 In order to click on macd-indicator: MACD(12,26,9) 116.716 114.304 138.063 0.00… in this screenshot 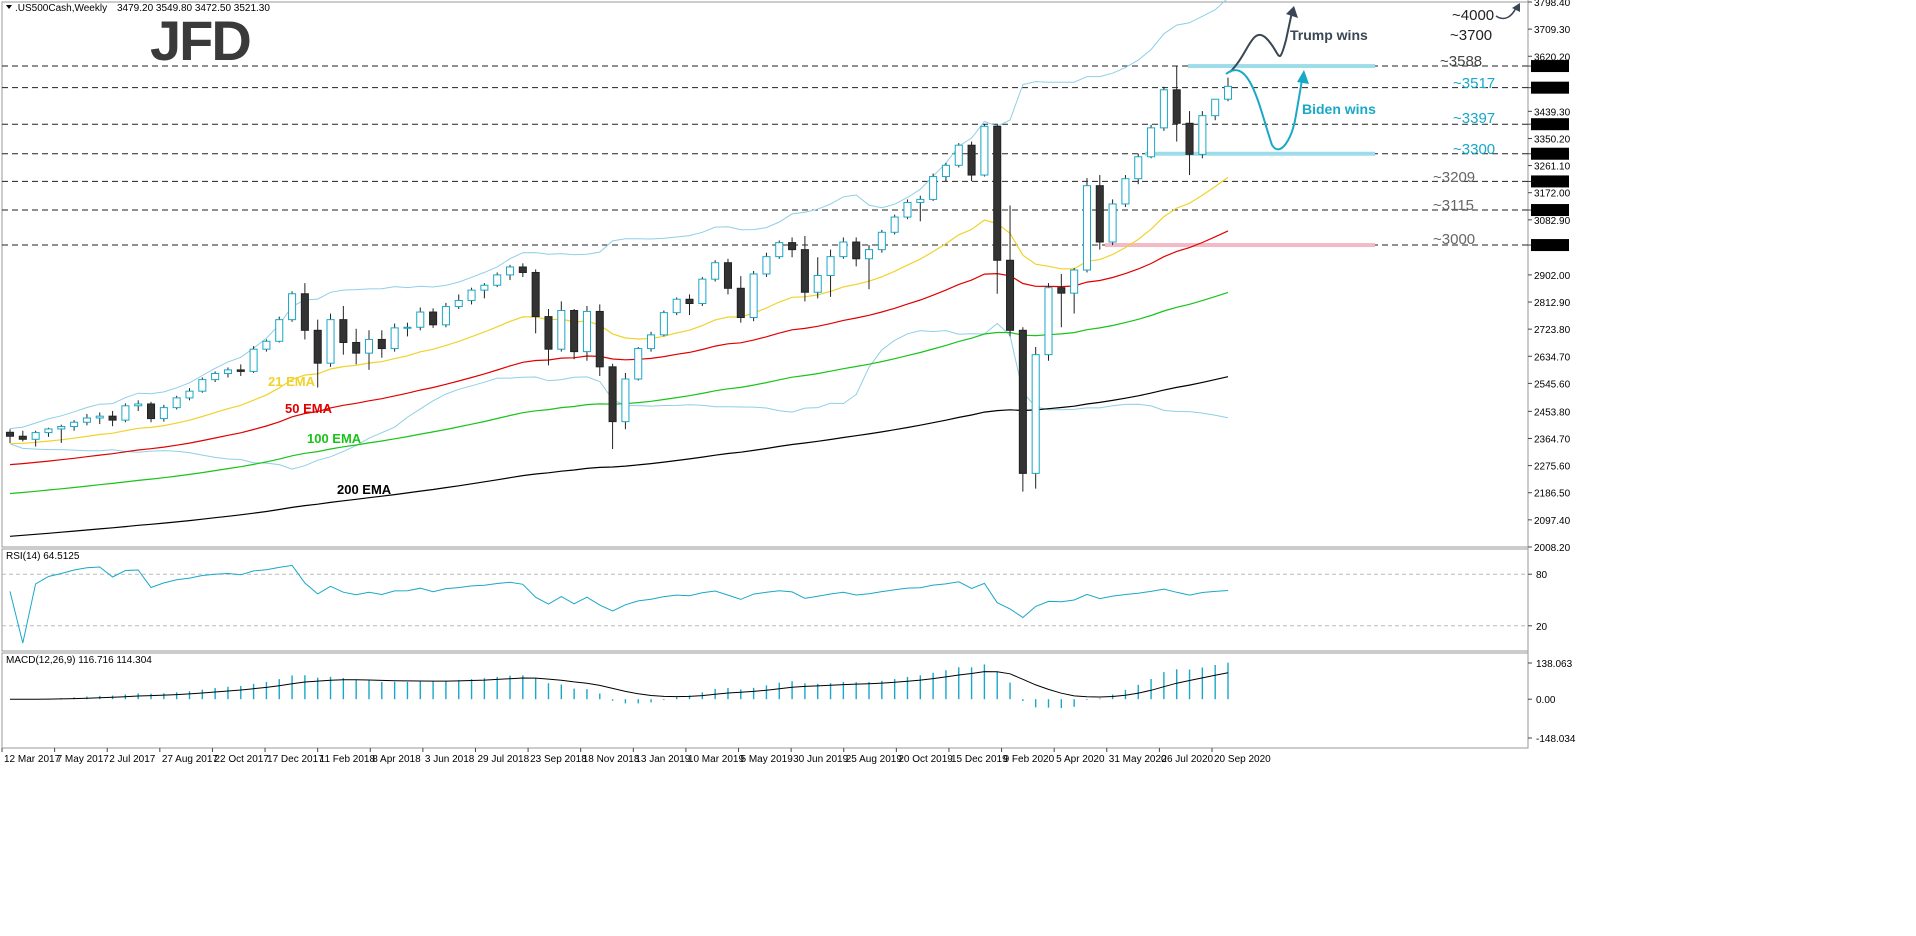, I will do `click(791, 700)`.